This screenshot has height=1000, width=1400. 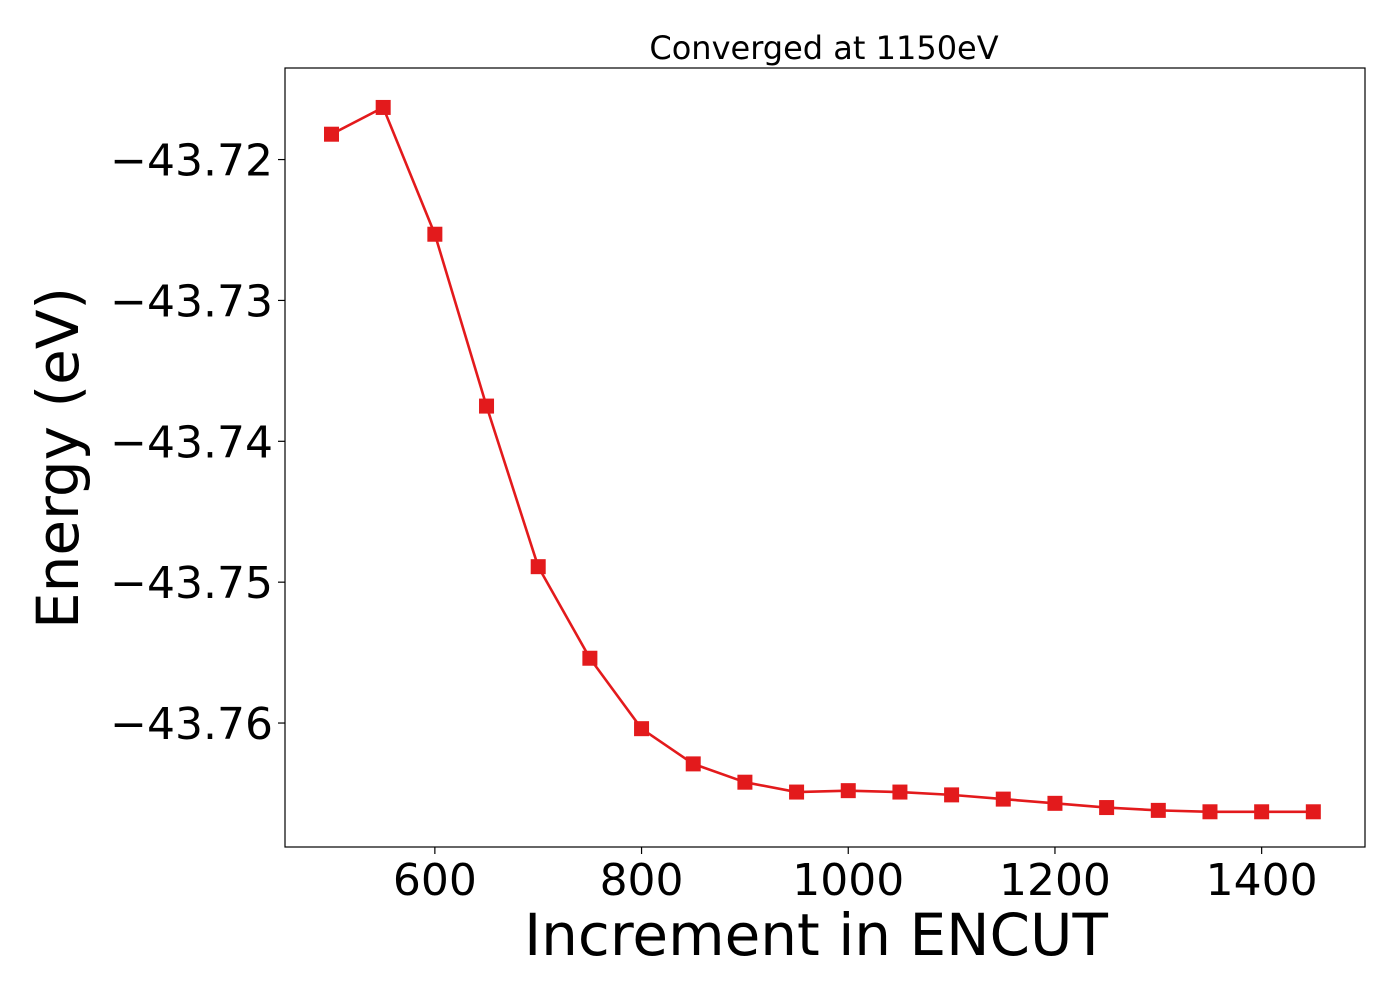 What do you see at coordinates (191, 301) in the screenshot?
I see `y-tick-label: −43.73` at bounding box center [191, 301].